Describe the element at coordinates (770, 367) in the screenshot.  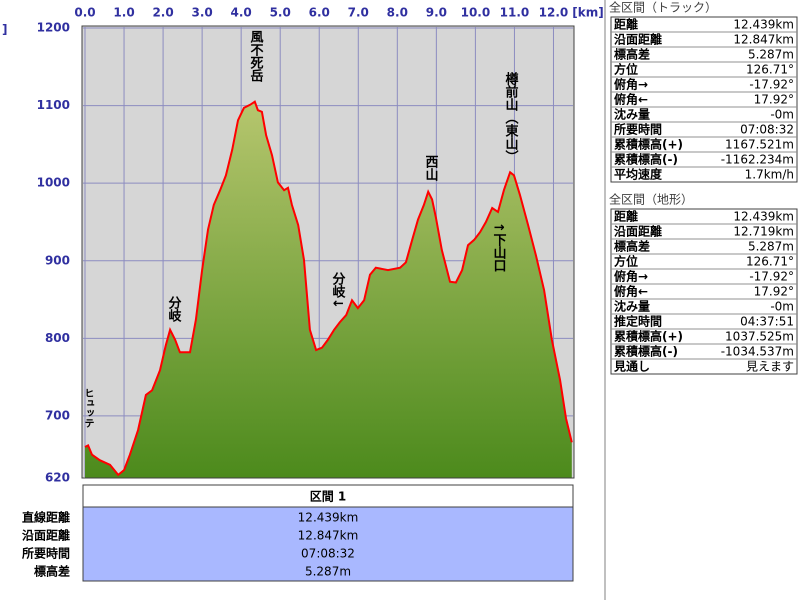
I see `panel-value: 見えます` at that location.